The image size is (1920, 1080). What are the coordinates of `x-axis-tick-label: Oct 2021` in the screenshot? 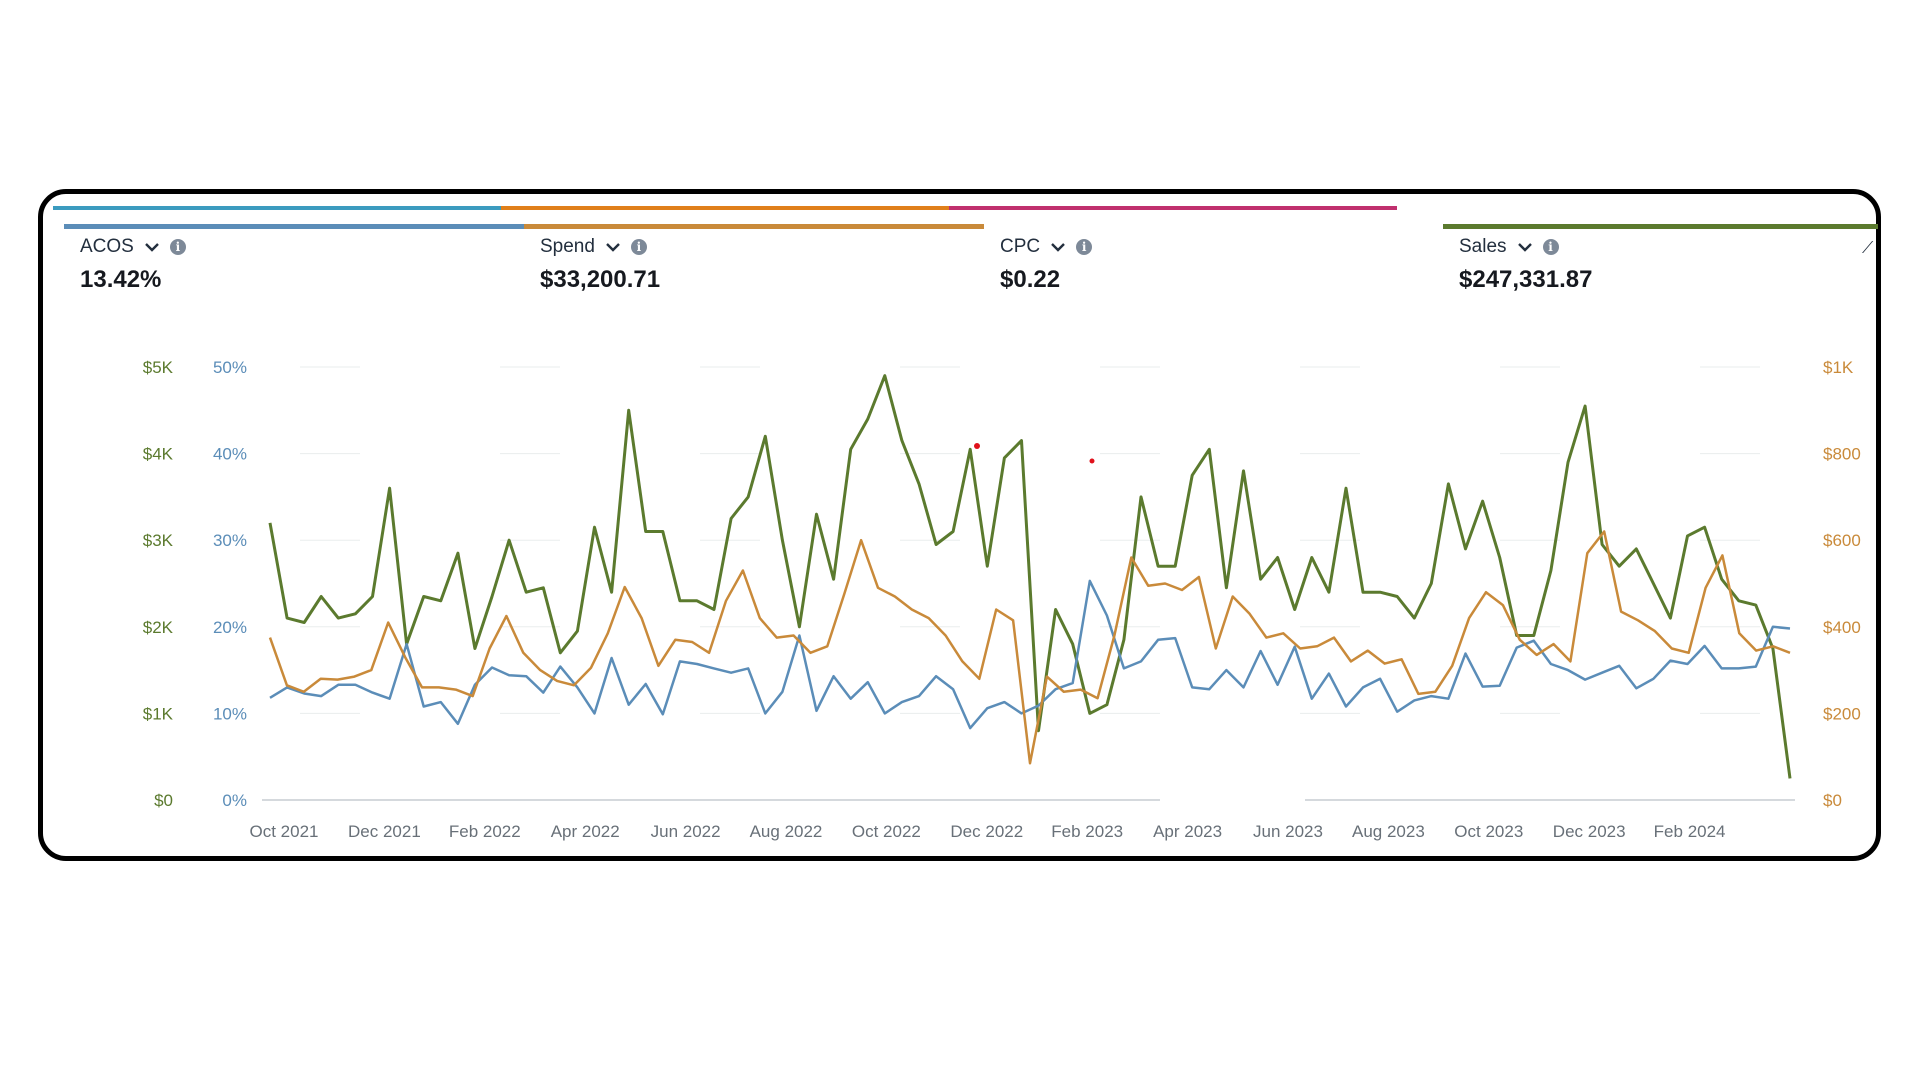 It's located at (284, 831).